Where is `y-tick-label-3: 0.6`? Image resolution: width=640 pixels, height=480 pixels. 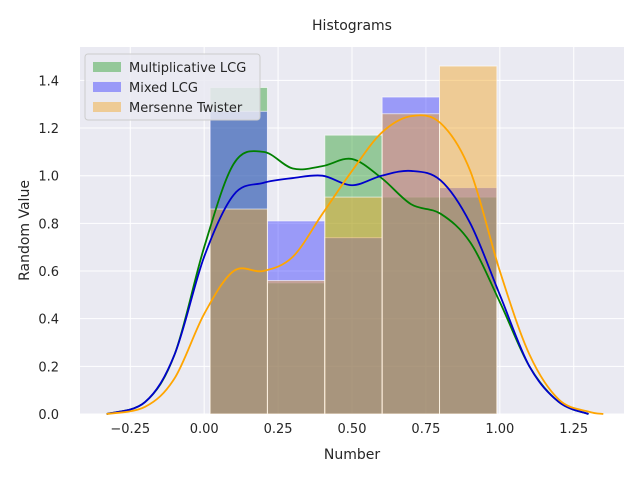
y-tick-label-3: 0.6 is located at coordinates (48, 272).